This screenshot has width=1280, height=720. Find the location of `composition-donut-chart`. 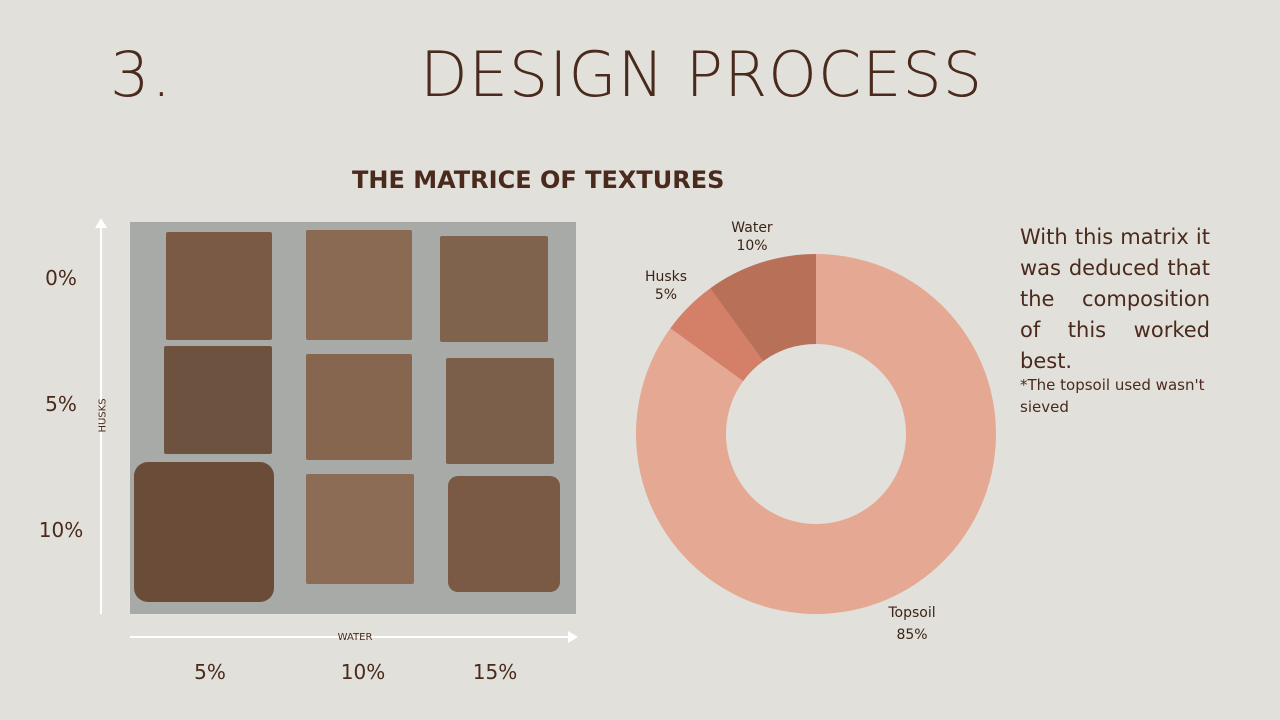

composition-donut-chart is located at coordinates (816, 434).